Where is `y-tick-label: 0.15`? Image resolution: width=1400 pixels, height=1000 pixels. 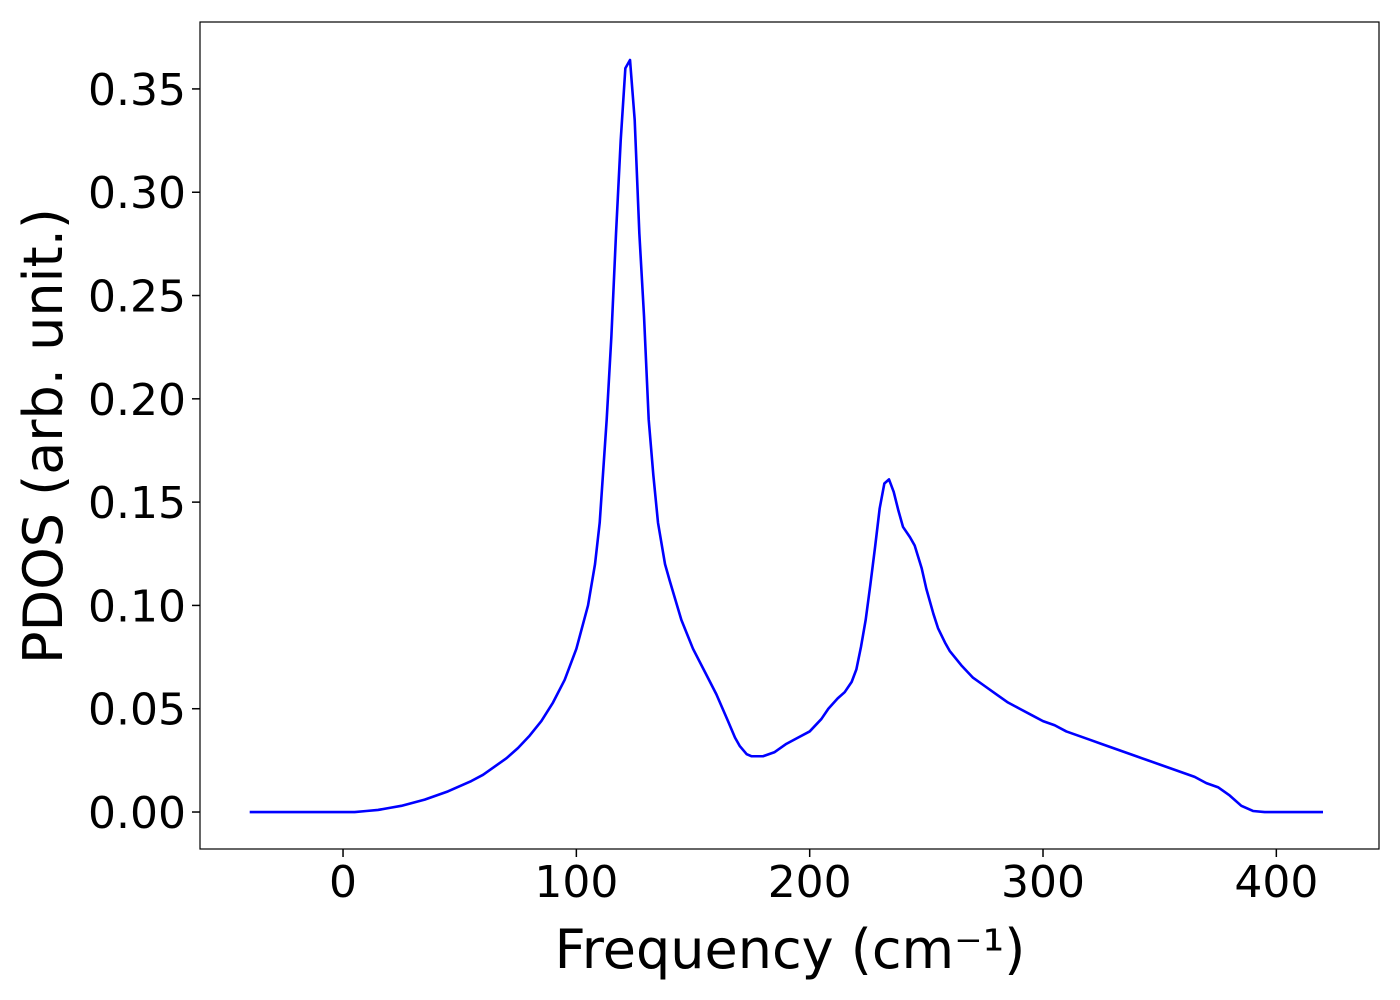 y-tick-label: 0.15 is located at coordinates (137, 503).